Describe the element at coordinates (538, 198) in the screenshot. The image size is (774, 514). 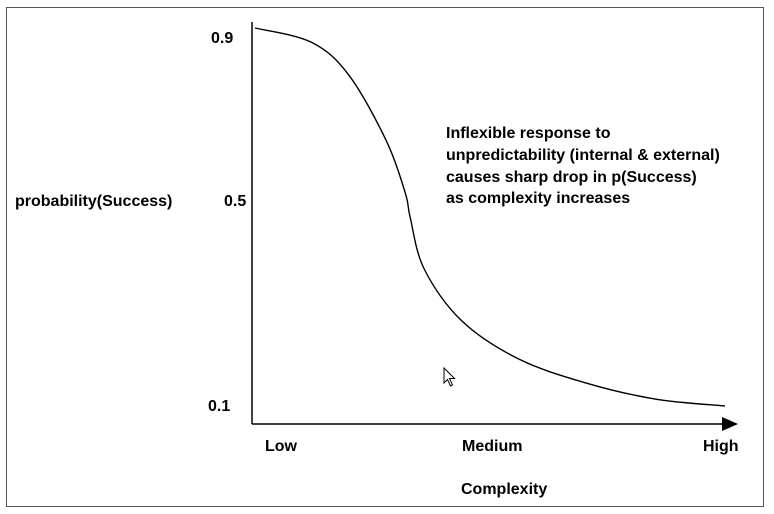
I see `annotation-line: as complexity increases` at that location.